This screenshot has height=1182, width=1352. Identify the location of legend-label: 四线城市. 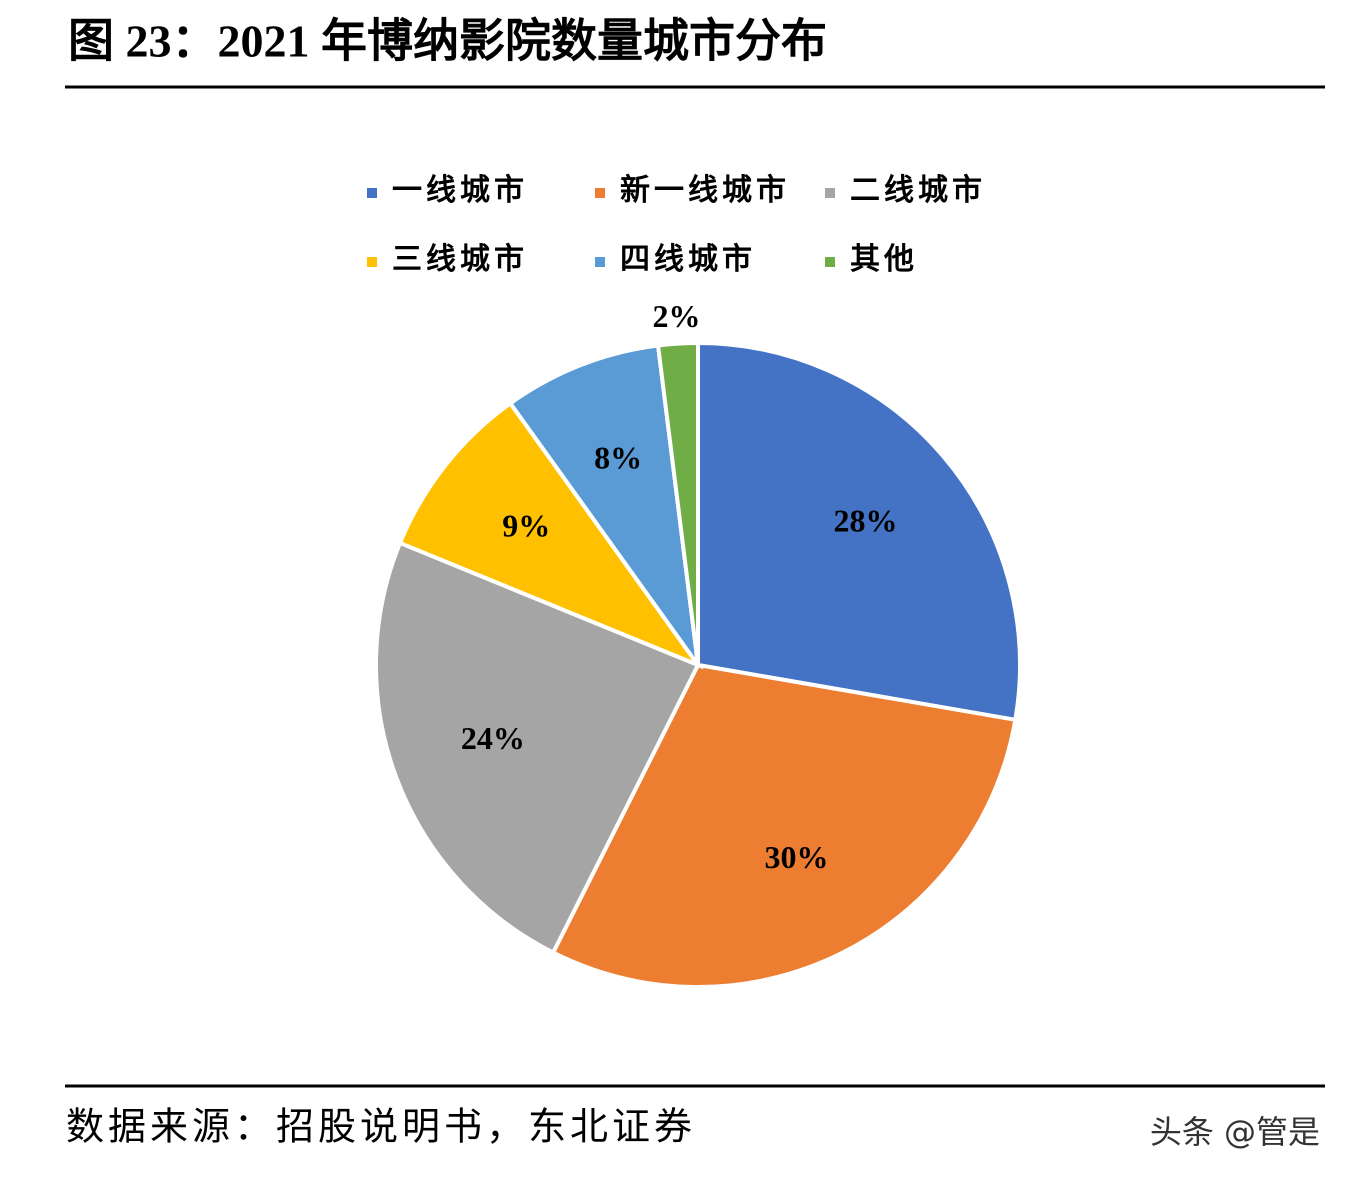
(688, 259).